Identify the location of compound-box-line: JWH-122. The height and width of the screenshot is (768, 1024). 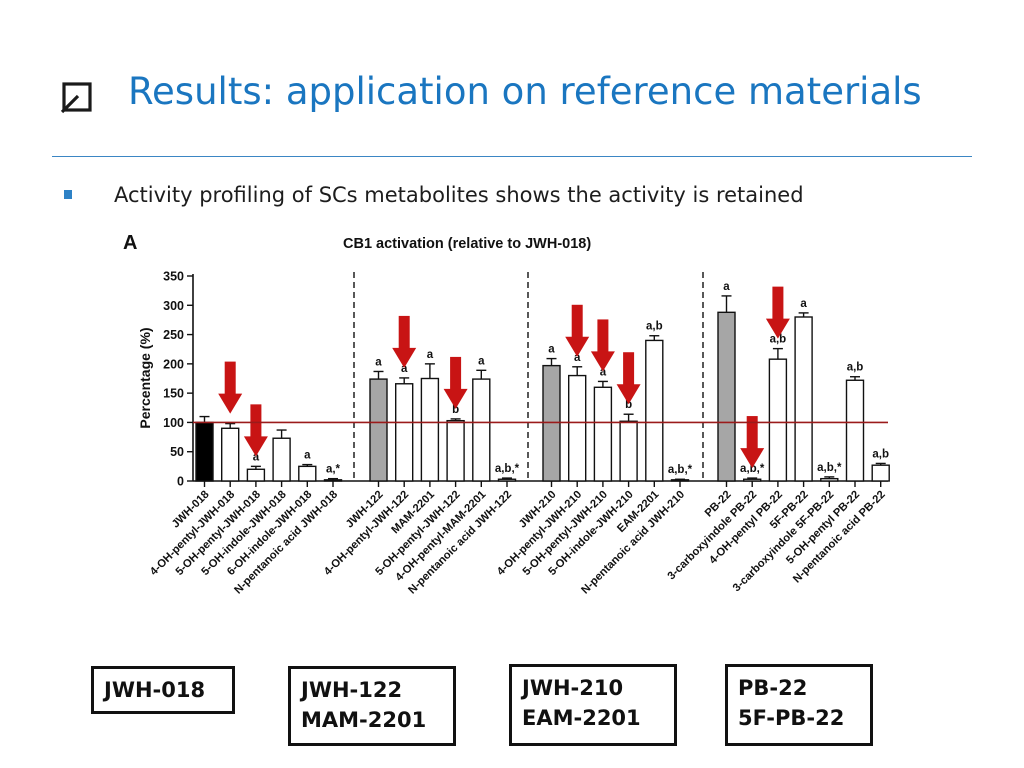
(352, 690).